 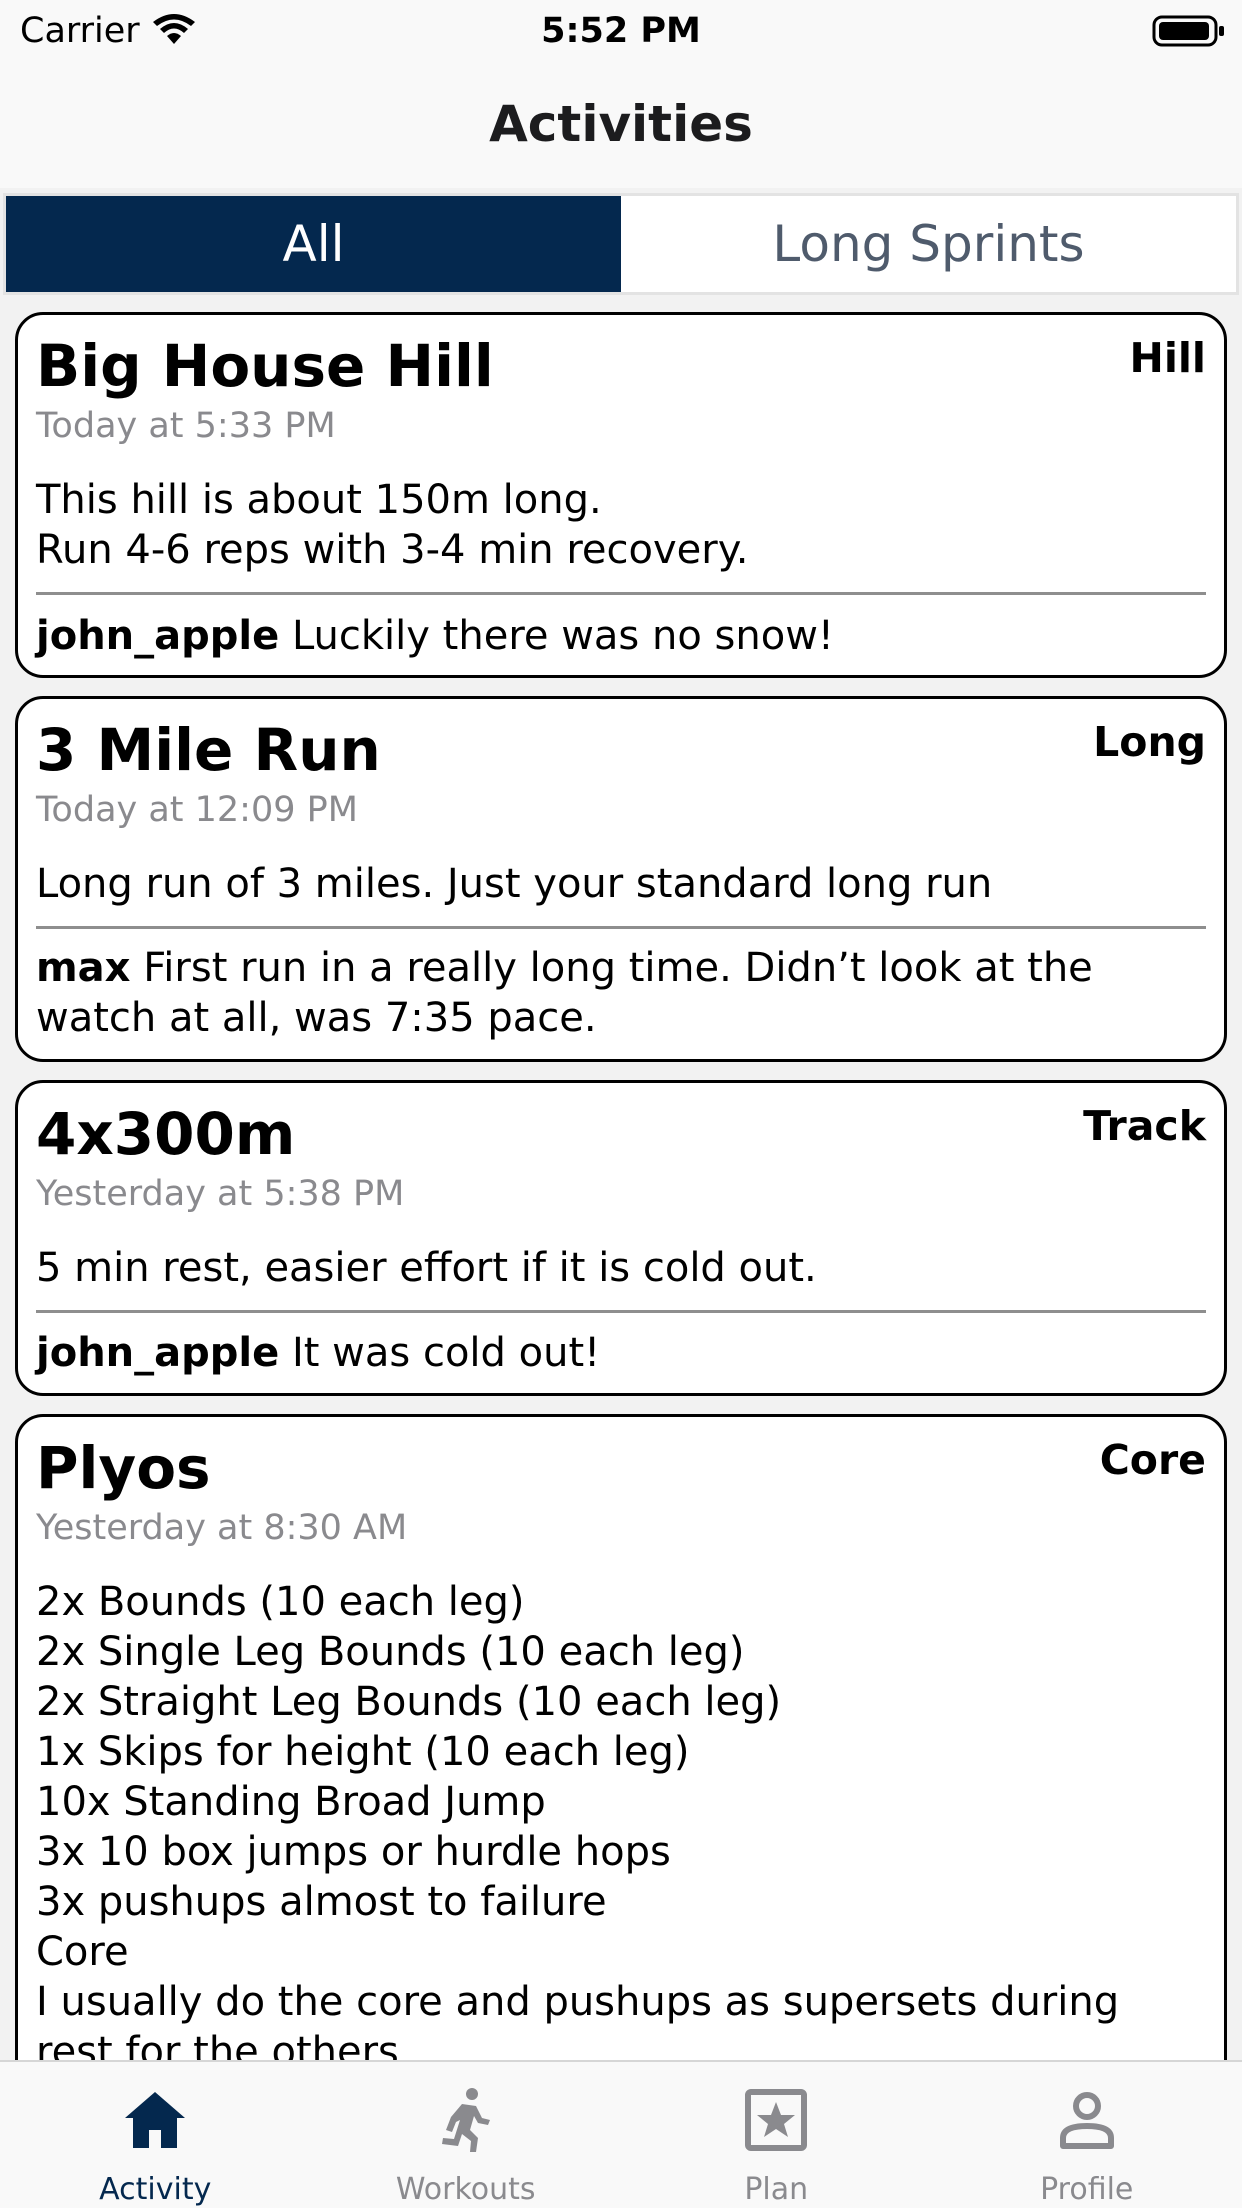 I want to click on activity-timestamp: Yesterday at 5:38 PM, so click(x=220, y=1194).